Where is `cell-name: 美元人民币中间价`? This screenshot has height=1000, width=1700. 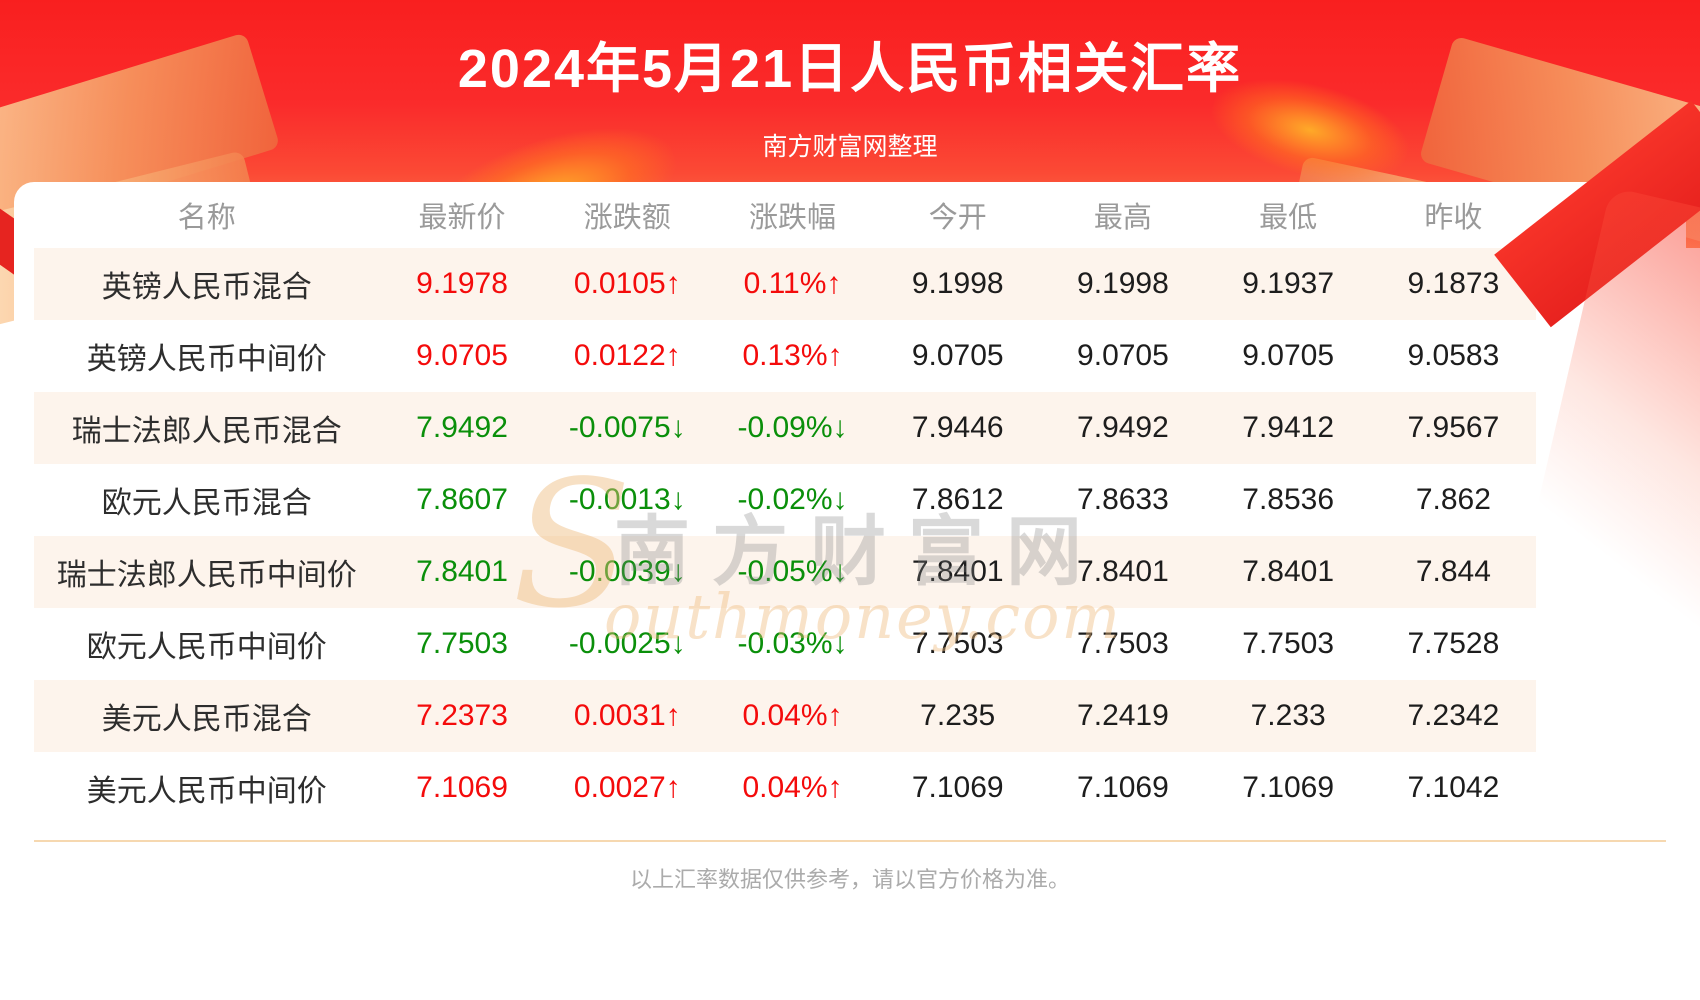 cell-name: 美元人民币中间价 is located at coordinates (206, 791).